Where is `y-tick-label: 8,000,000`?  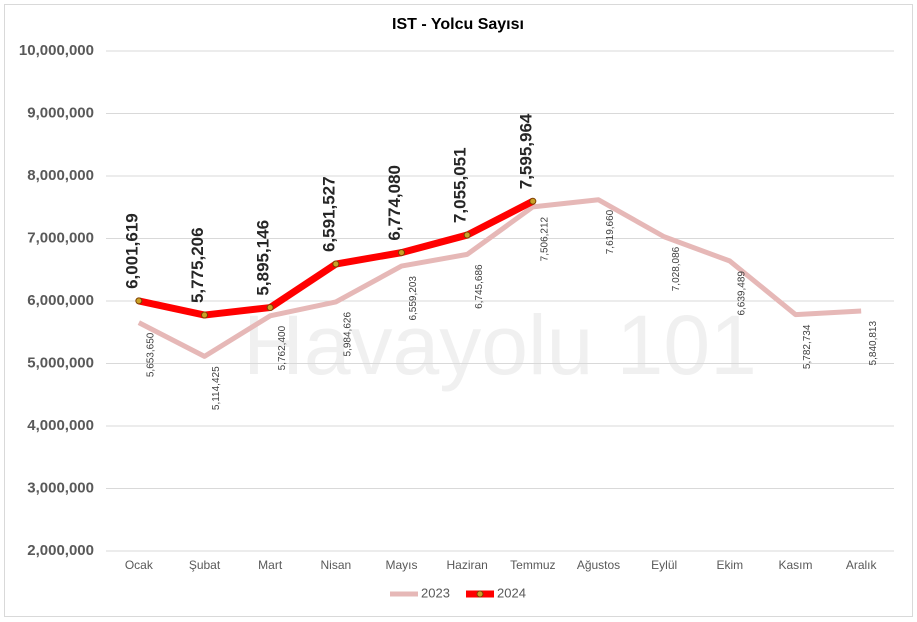 y-tick-label: 8,000,000 is located at coordinates (60, 175).